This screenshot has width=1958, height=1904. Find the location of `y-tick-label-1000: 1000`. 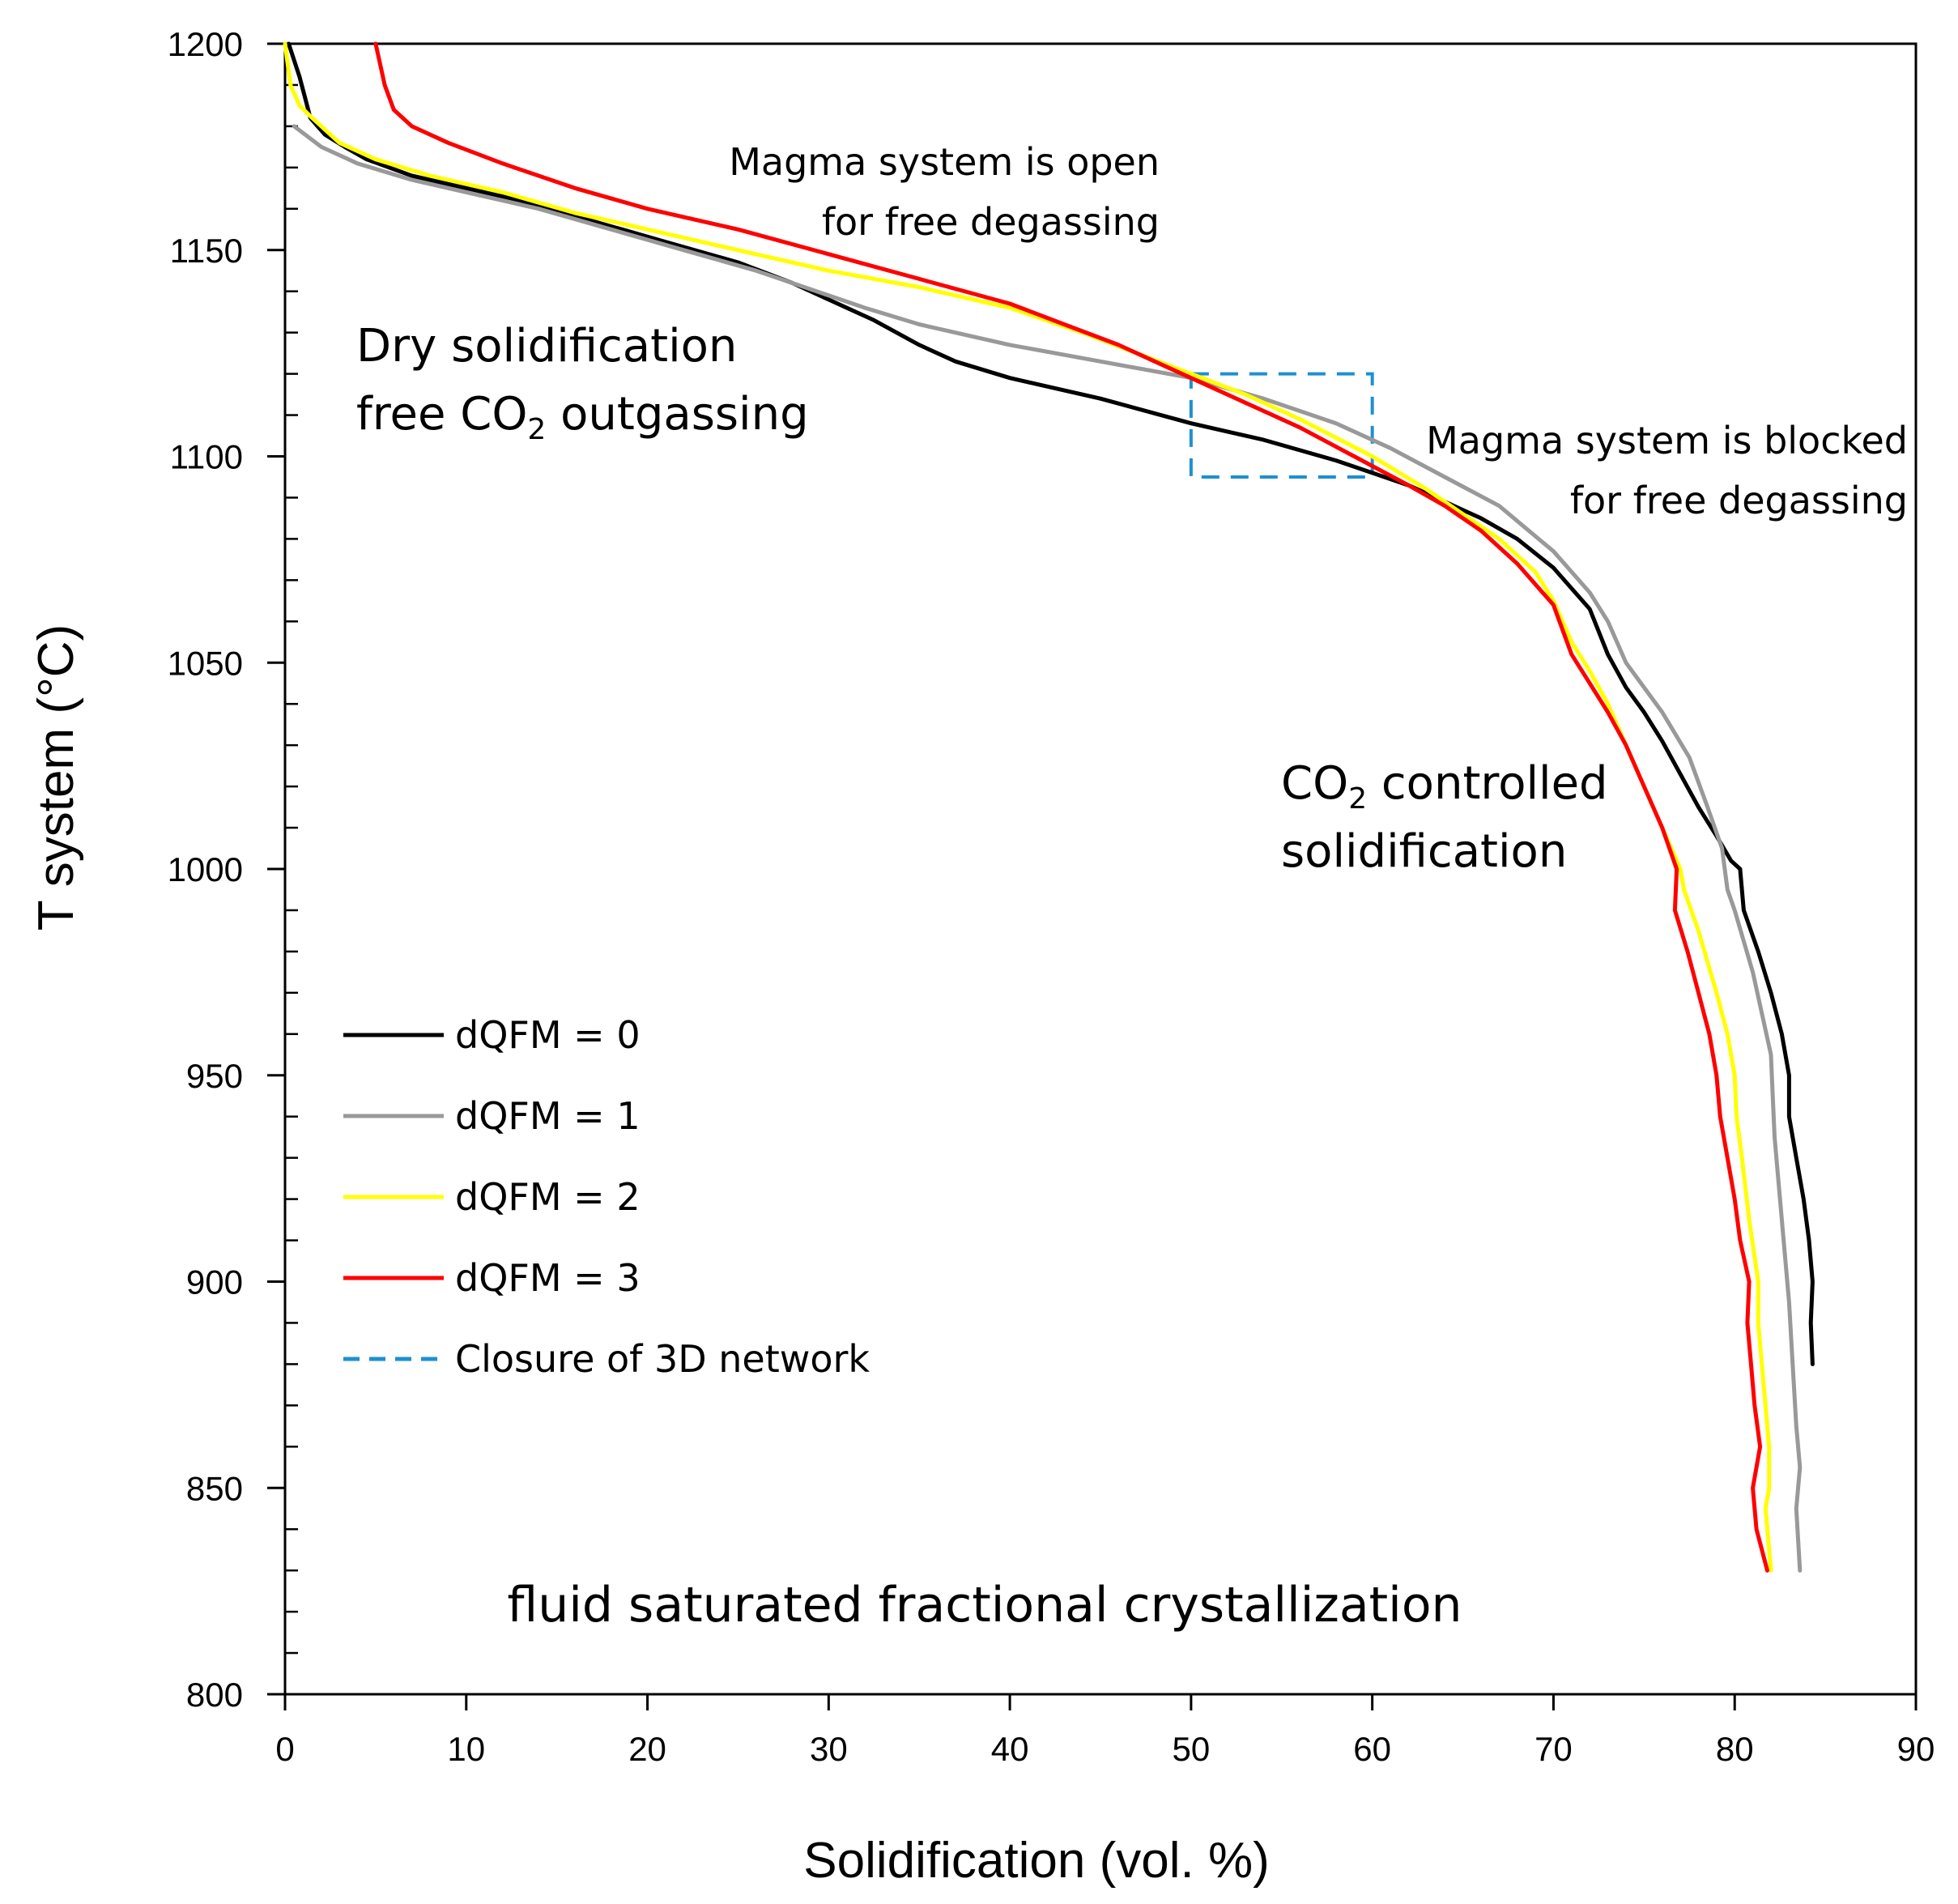

y-tick-label-1000: 1000 is located at coordinates (205, 869).